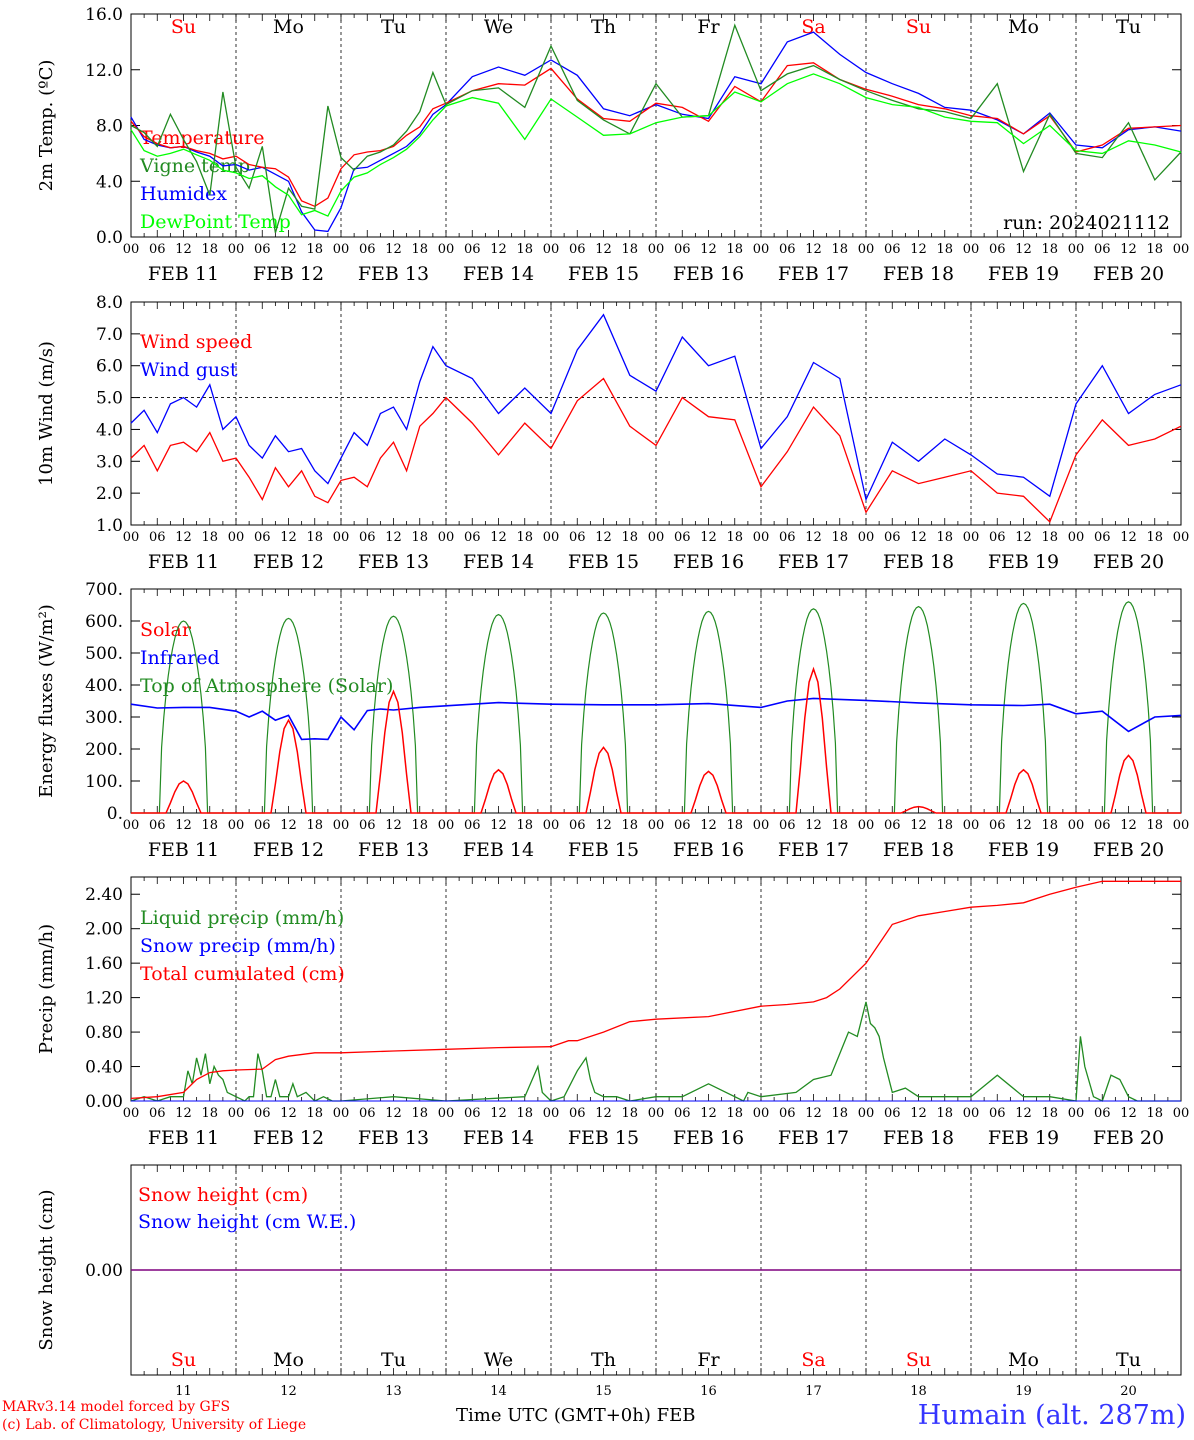  I want to click on y-tick-label: 200., so click(104, 750).